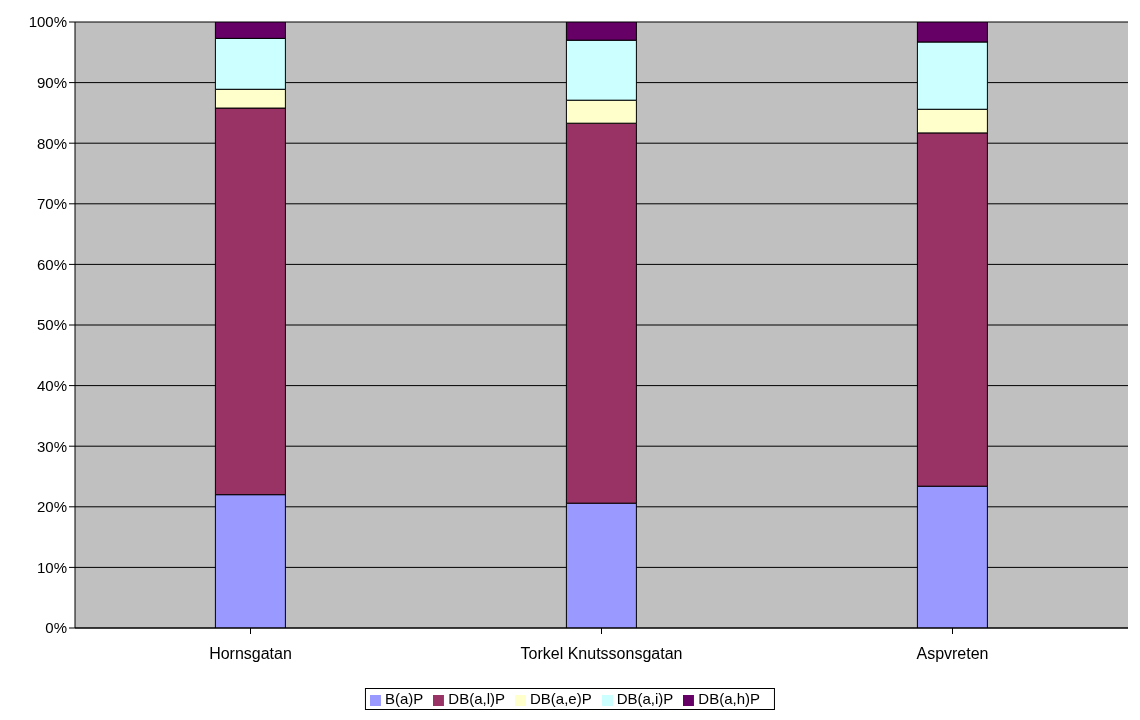  What do you see at coordinates (51, 143) in the screenshot?
I see `y-tick-label: 80%` at bounding box center [51, 143].